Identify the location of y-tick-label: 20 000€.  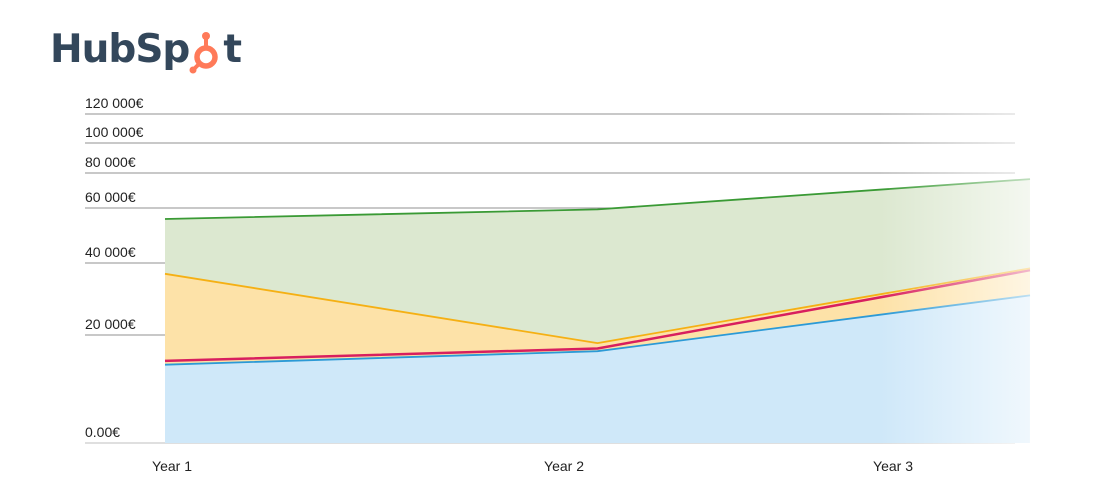
(110, 324).